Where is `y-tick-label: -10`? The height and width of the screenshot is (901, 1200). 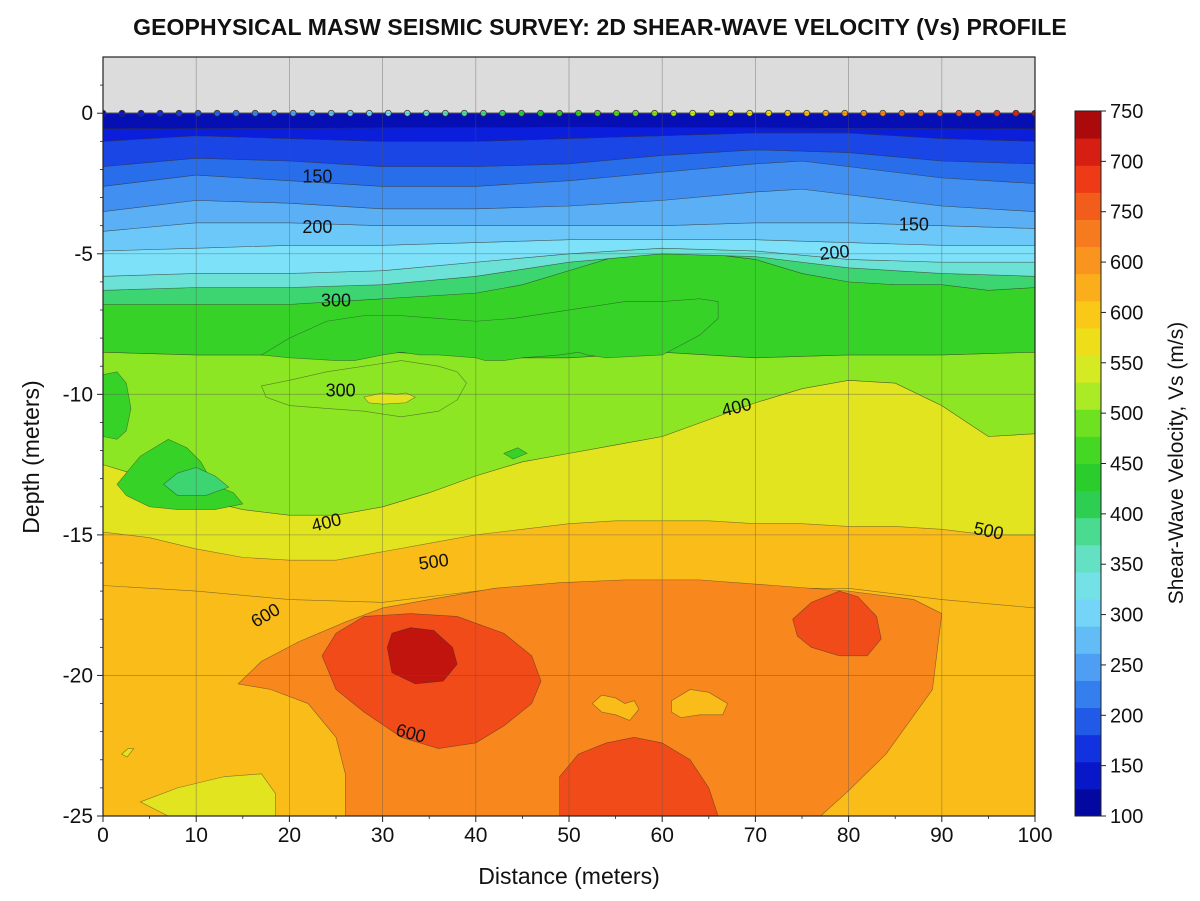
y-tick-label: -10 is located at coordinates (78, 394).